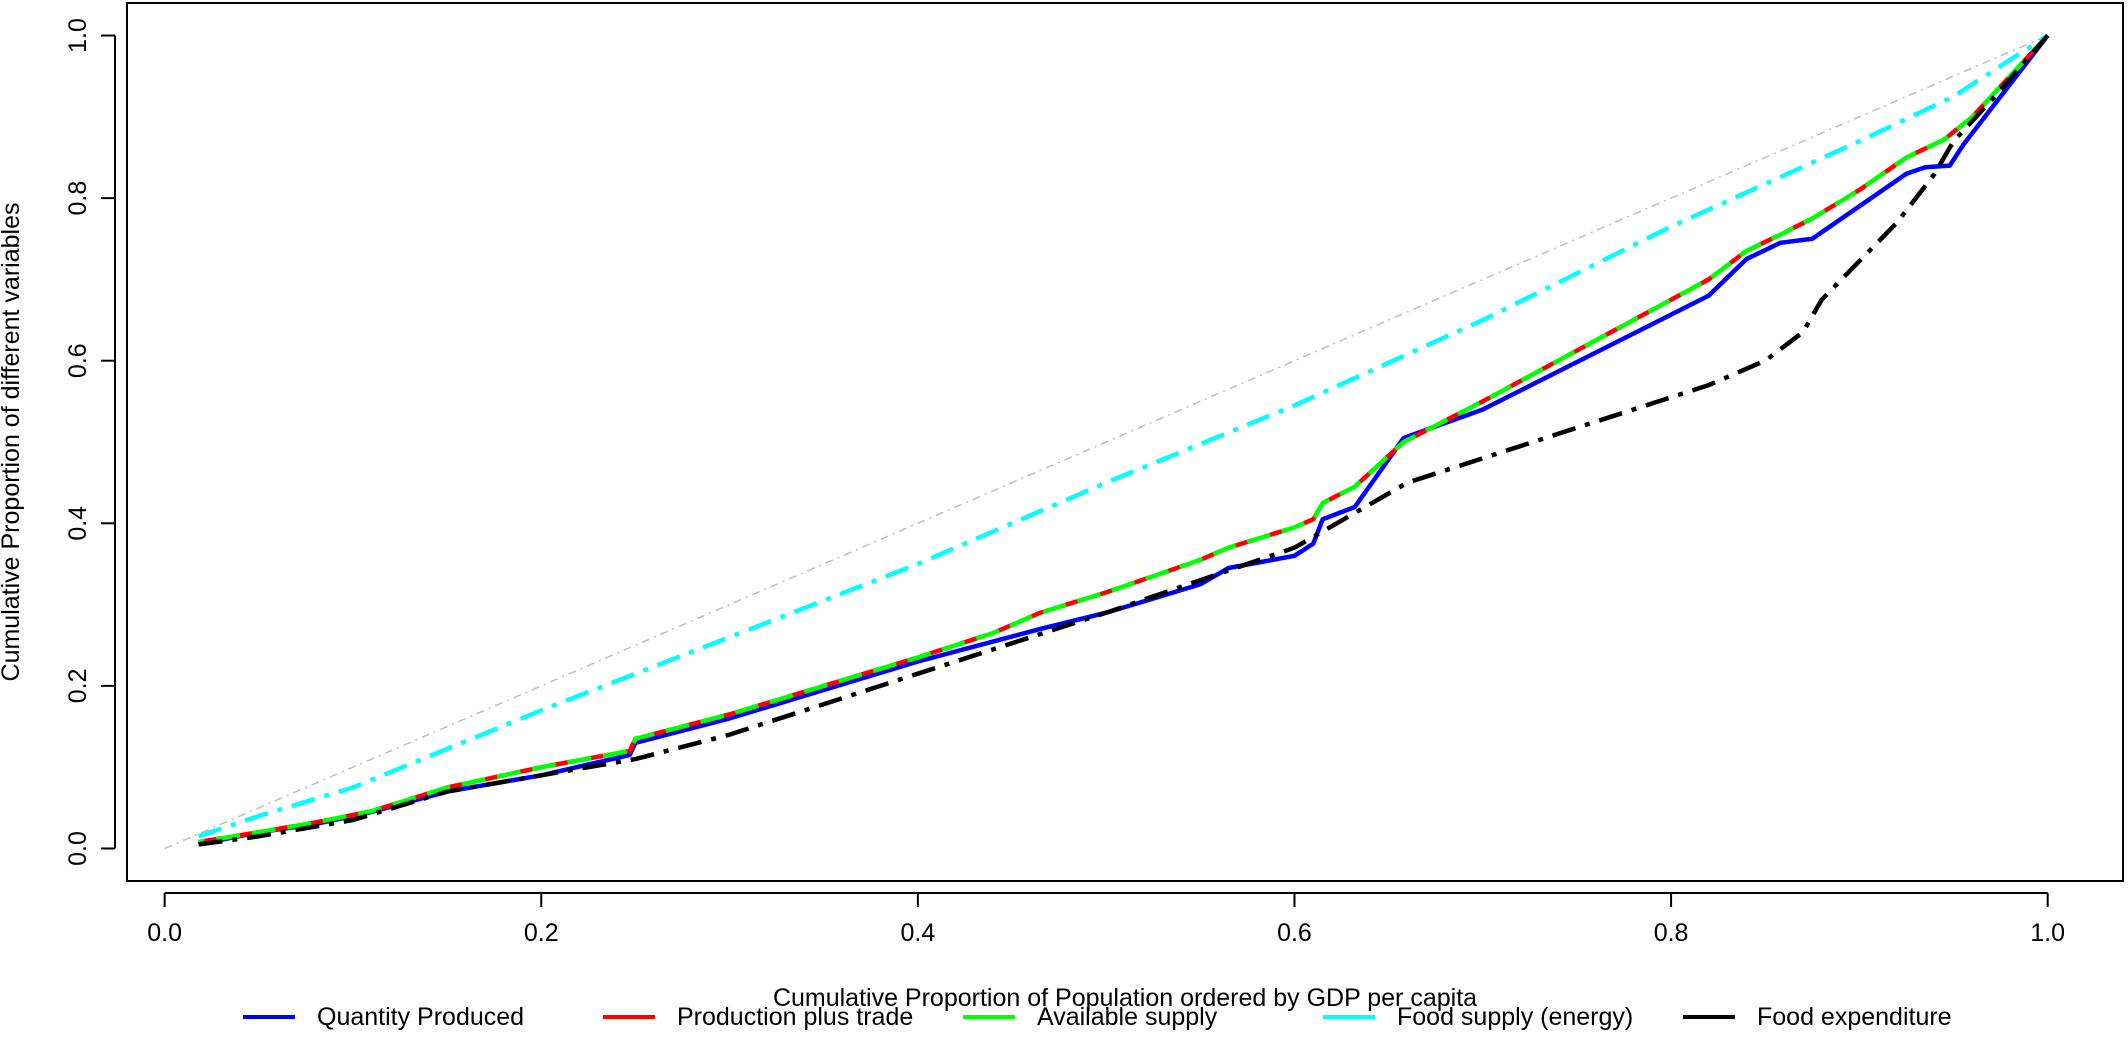 The height and width of the screenshot is (1041, 2128). I want to click on x-tick-label: 0.0, so click(164, 933).